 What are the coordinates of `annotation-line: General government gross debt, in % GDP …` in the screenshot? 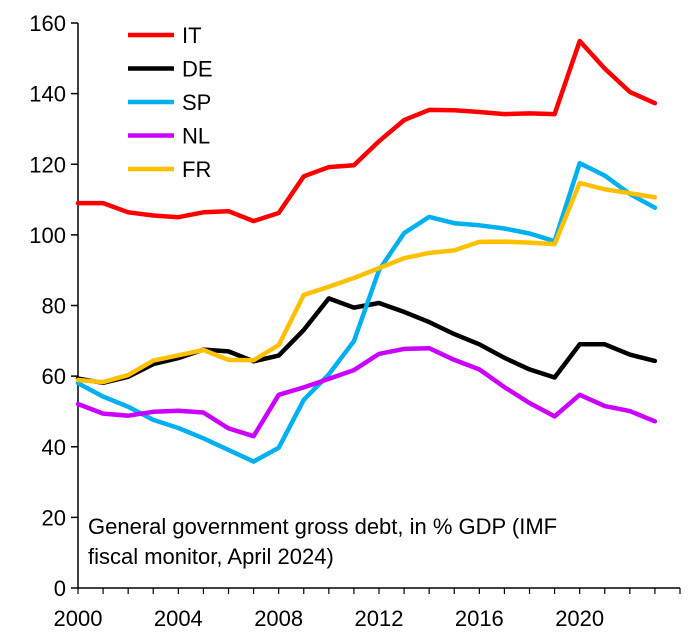 It's located at (322, 526).